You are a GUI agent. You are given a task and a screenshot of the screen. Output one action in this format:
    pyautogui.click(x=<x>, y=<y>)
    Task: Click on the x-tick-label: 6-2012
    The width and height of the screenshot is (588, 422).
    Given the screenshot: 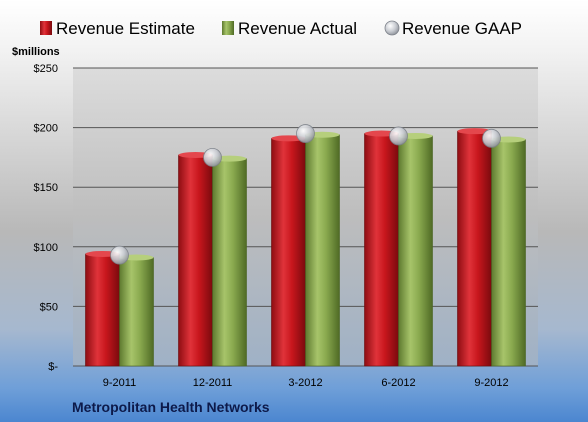 What is the action you would take?
    pyautogui.click(x=398, y=383)
    